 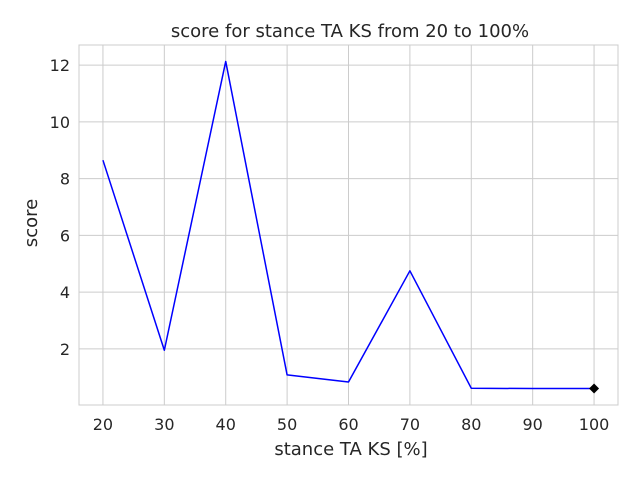 What do you see at coordinates (60, 65) in the screenshot?
I see `y-tick-label-12: 12` at bounding box center [60, 65].